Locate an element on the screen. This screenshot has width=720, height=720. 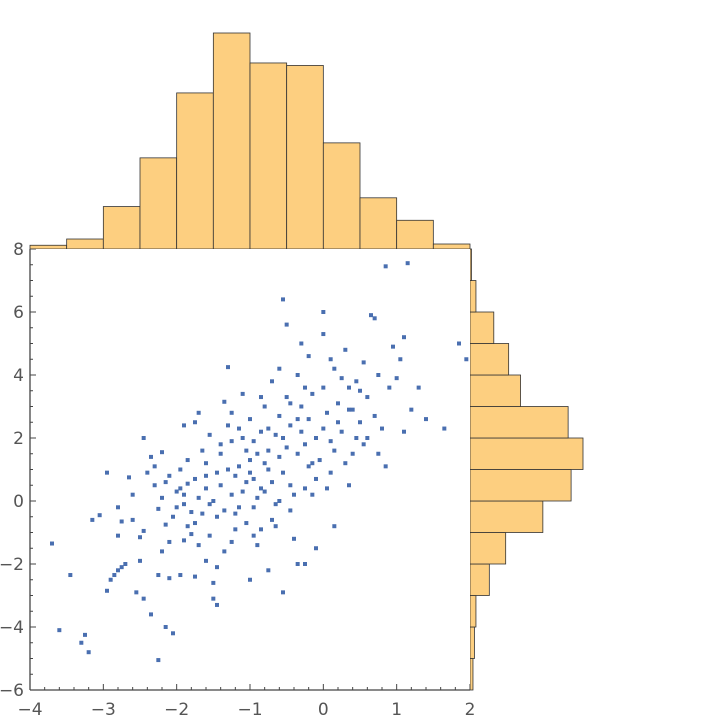
x-tick-label: −4 is located at coordinates (29, 710).